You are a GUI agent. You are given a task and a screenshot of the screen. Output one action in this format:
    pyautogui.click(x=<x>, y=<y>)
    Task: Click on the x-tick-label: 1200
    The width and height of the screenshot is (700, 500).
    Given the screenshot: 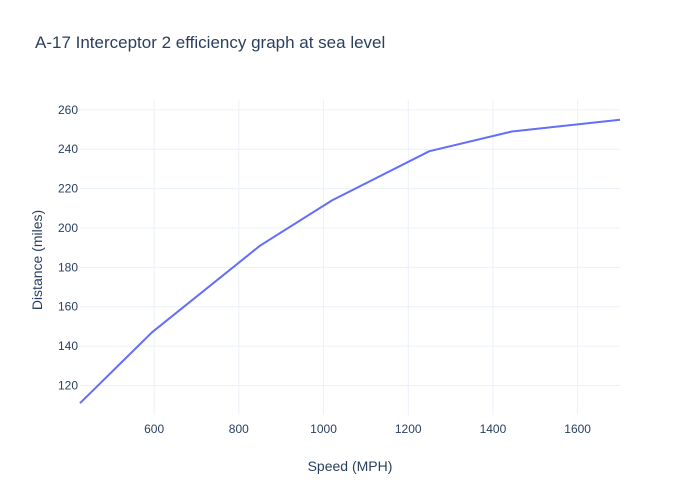 What is the action you would take?
    pyautogui.click(x=408, y=429)
    